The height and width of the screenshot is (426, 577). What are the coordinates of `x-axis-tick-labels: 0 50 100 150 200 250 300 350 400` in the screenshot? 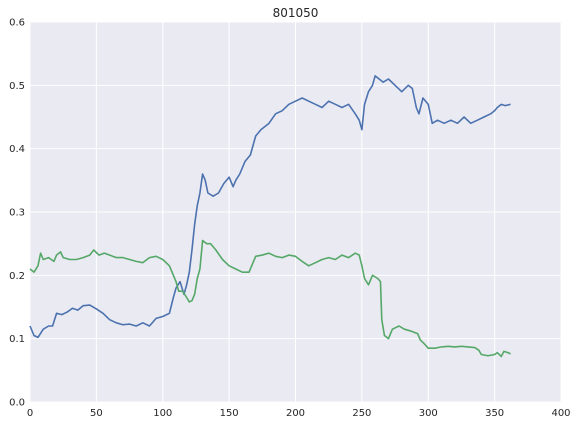 It's located at (299, 413).